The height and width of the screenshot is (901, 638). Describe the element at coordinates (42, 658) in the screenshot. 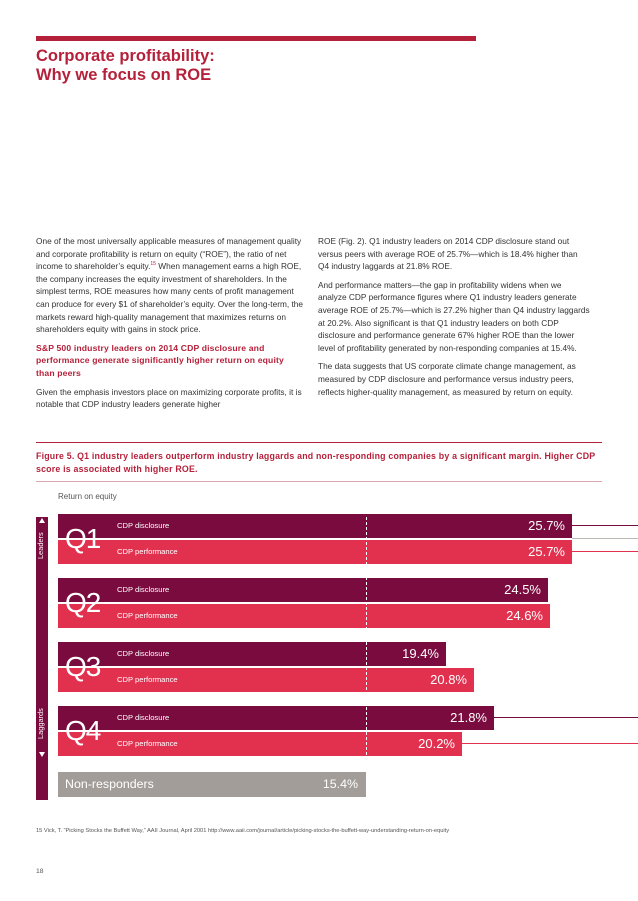

I see `leaders-laggards-scale` at that location.